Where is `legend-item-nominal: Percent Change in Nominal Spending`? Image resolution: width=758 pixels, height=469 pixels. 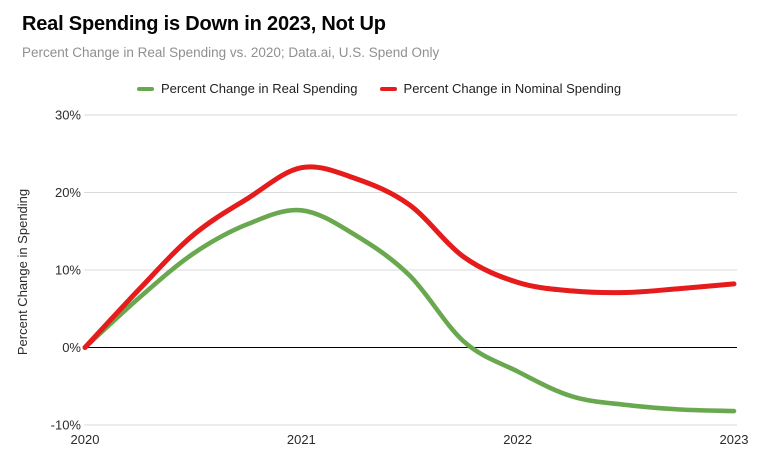
legend-item-nominal: Percent Change in Nominal Spending is located at coordinates (500, 88).